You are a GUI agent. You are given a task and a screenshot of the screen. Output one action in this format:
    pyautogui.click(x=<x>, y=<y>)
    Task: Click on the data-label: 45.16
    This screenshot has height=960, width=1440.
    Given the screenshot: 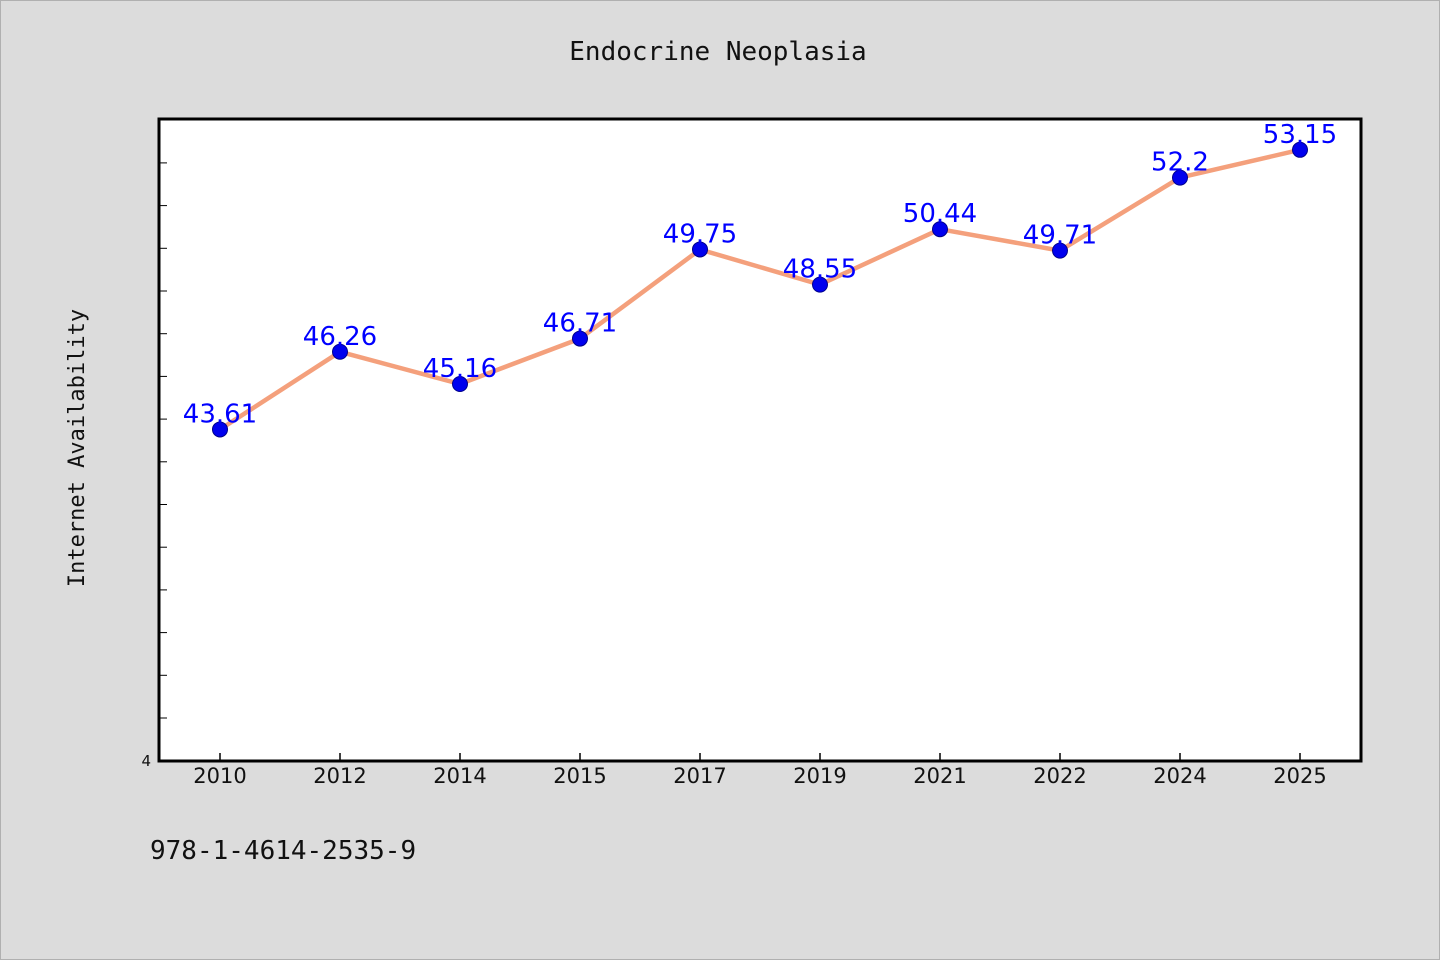 What is the action you would take?
    pyautogui.click(x=460, y=369)
    